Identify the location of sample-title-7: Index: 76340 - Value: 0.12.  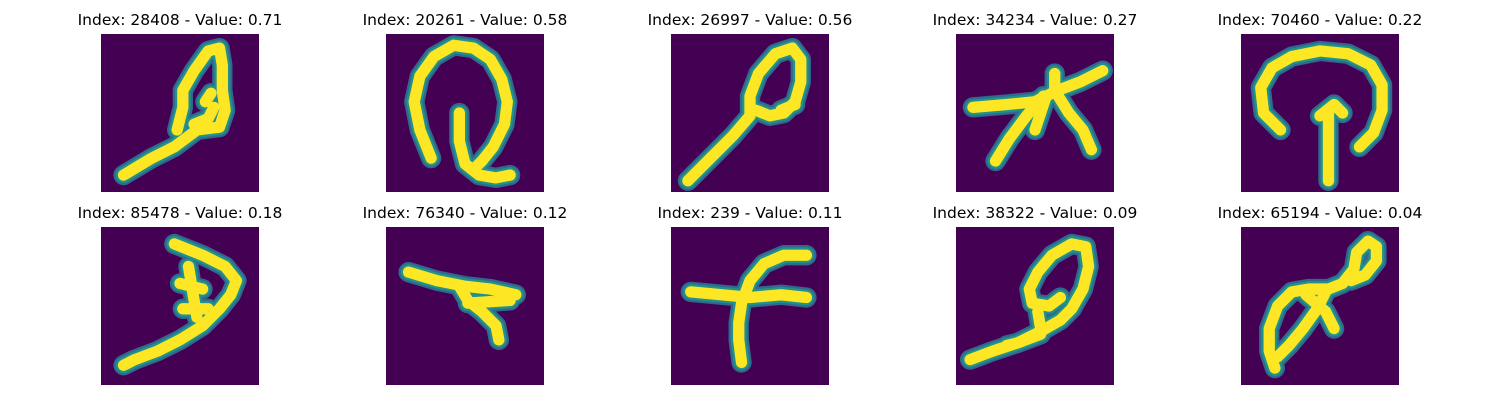
(465, 213).